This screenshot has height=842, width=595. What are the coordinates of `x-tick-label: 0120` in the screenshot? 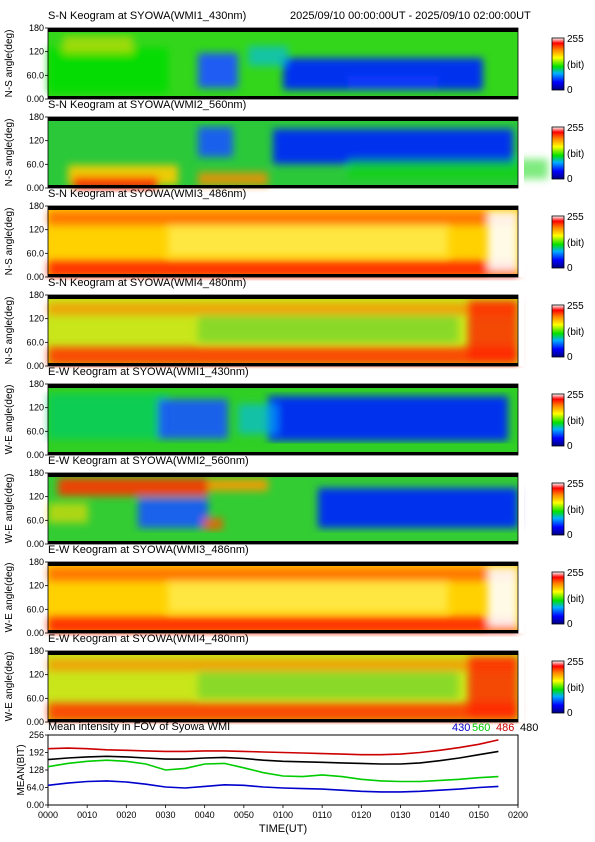 It's located at (361, 815).